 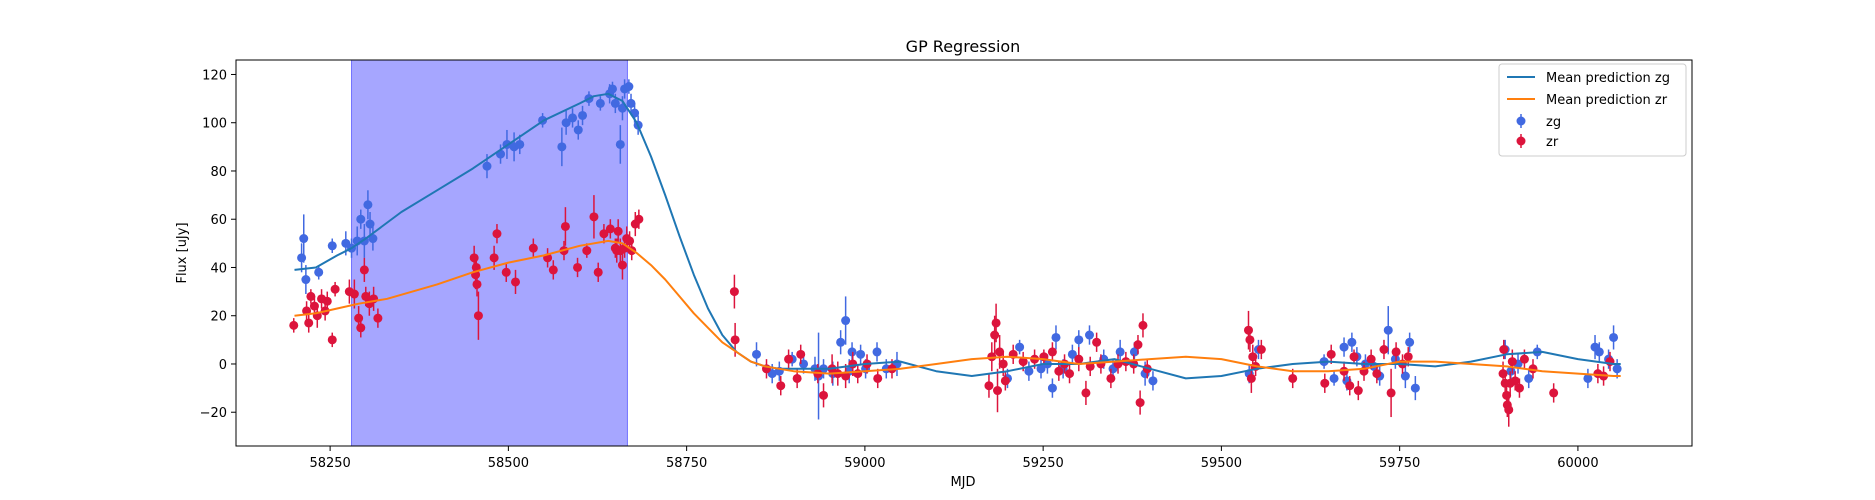 What do you see at coordinates (218, 317) in the screenshot?
I see `y-tick-label: 20` at bounding box center [218, 317].